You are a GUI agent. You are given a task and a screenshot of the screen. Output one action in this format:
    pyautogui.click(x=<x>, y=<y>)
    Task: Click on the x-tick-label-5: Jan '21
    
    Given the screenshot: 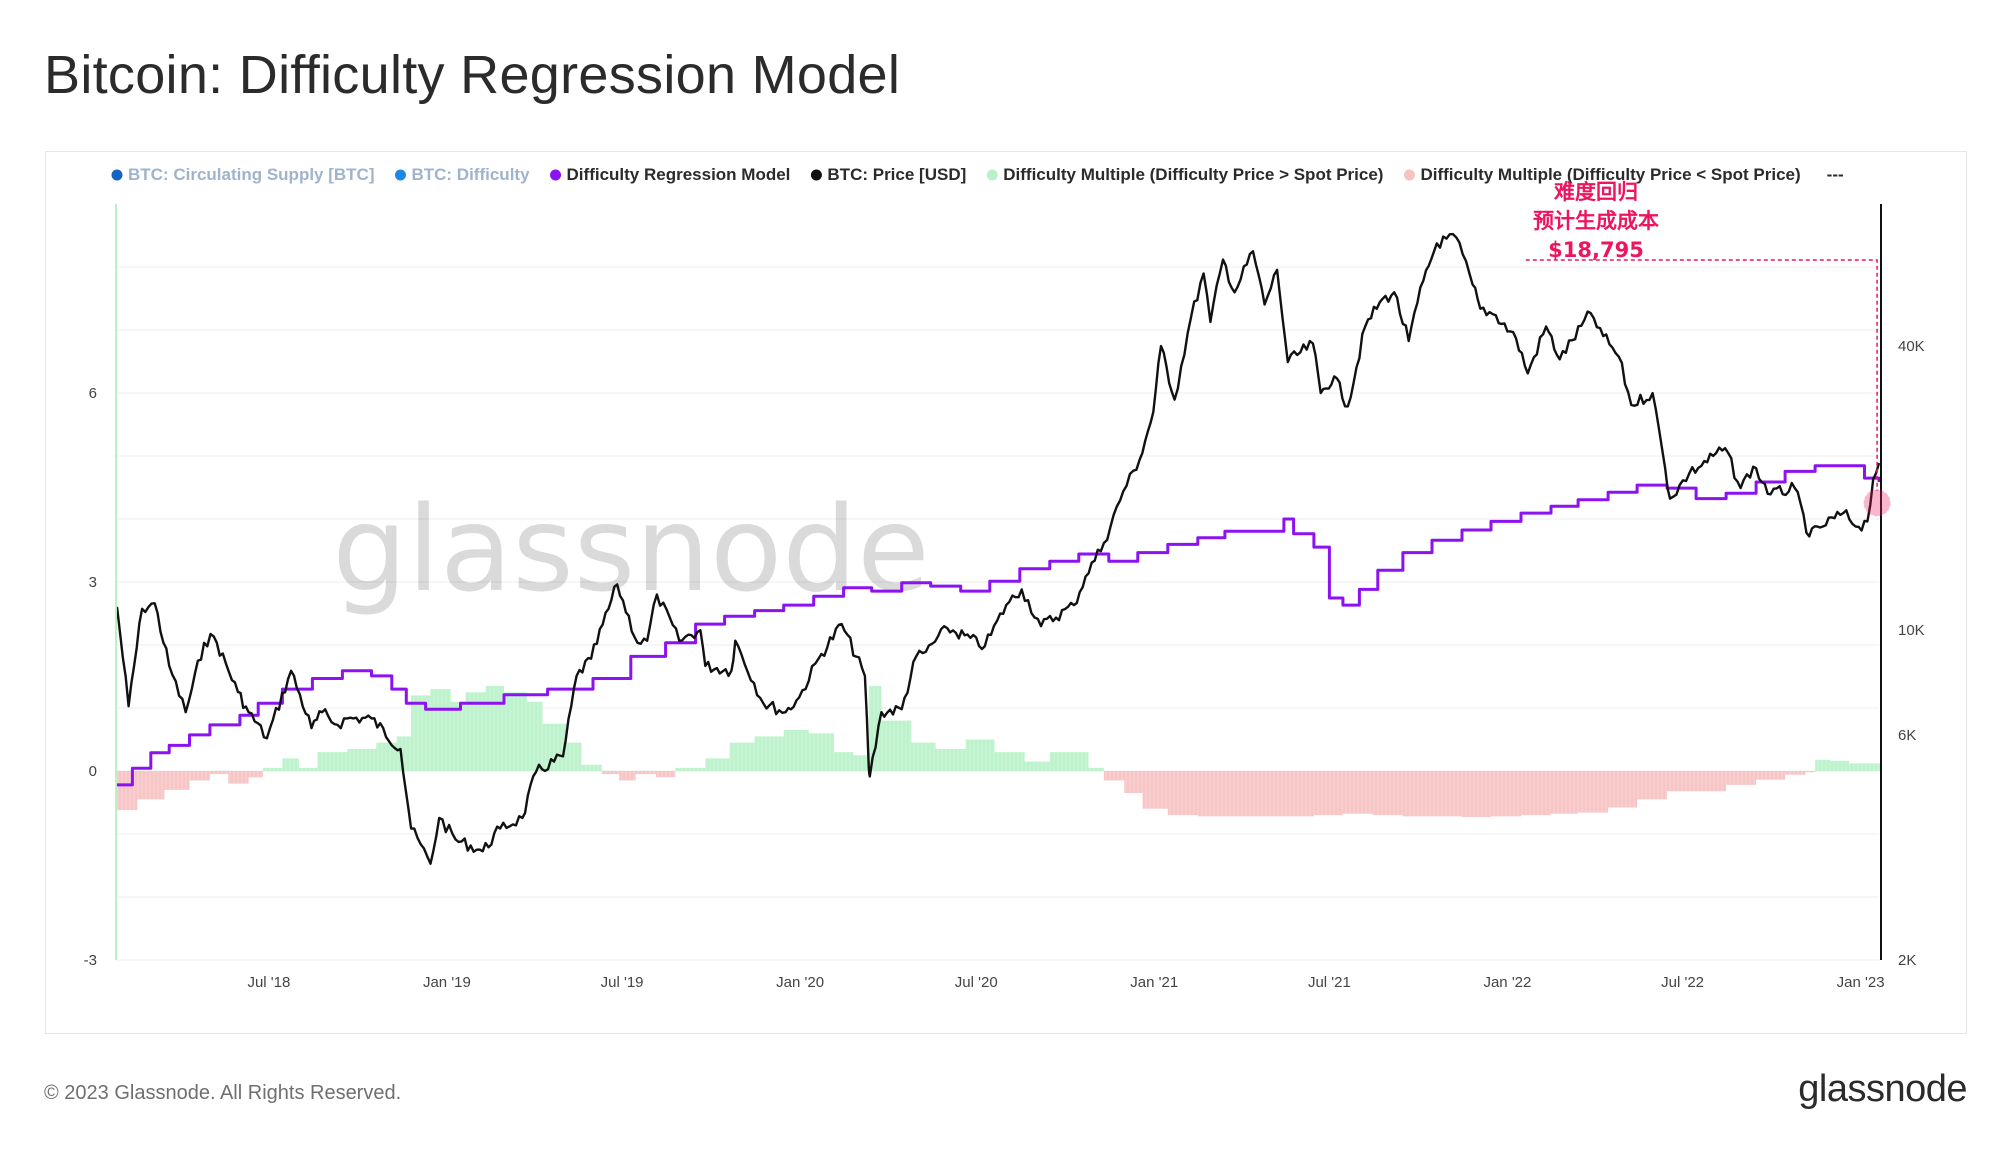 What is the action you would take?
    pyautogui.click(x=1154, y=982)
    